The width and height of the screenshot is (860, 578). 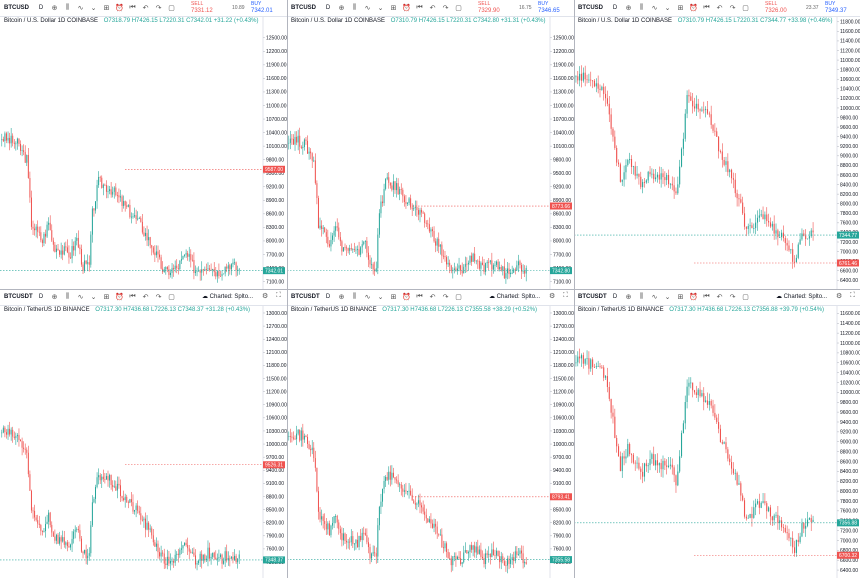 What do you see at coordinates (836, 7) in the screenshot?
I see `buy-button: BUY 7349.37` at bounding box center [836, 7].